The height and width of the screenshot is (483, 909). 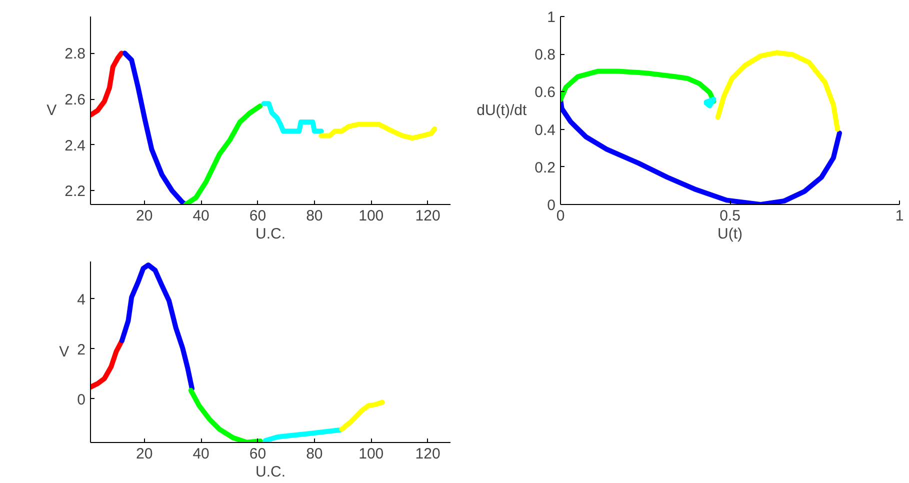 I want to click on y-tick-label: 2.4, so click(x=75, y=145).